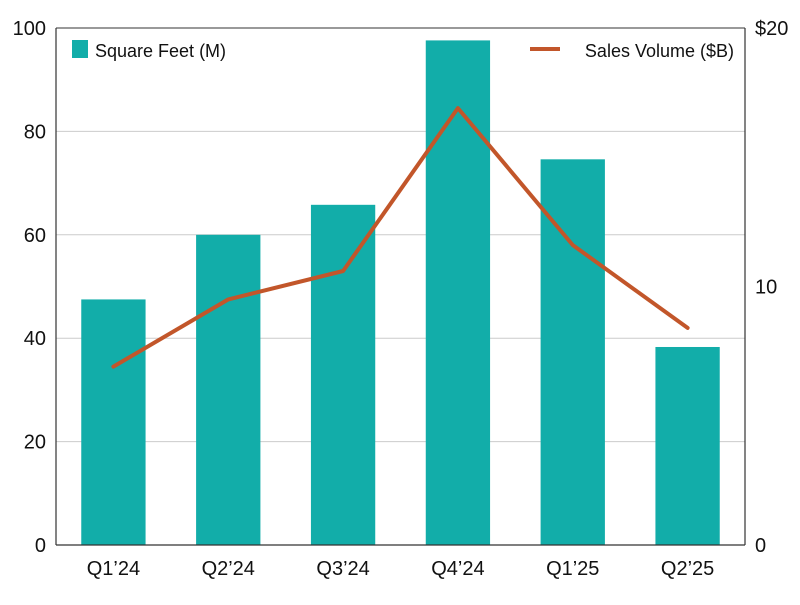 This screenshot has width=800, height=605. What do you see at coordinates (228, 569) in the screenshot?
I see `x-tick-label: Q2’24` at bounding box center [228, 569].